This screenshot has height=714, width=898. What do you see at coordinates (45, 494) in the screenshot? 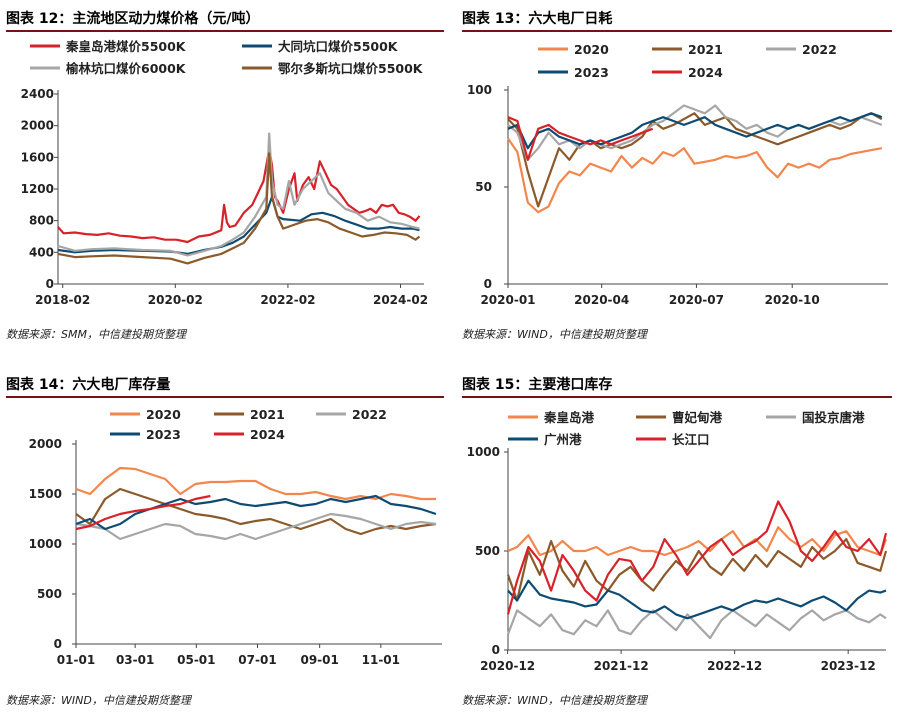
I see `y-tick-label: 1500` at bounding box center [45, 494].